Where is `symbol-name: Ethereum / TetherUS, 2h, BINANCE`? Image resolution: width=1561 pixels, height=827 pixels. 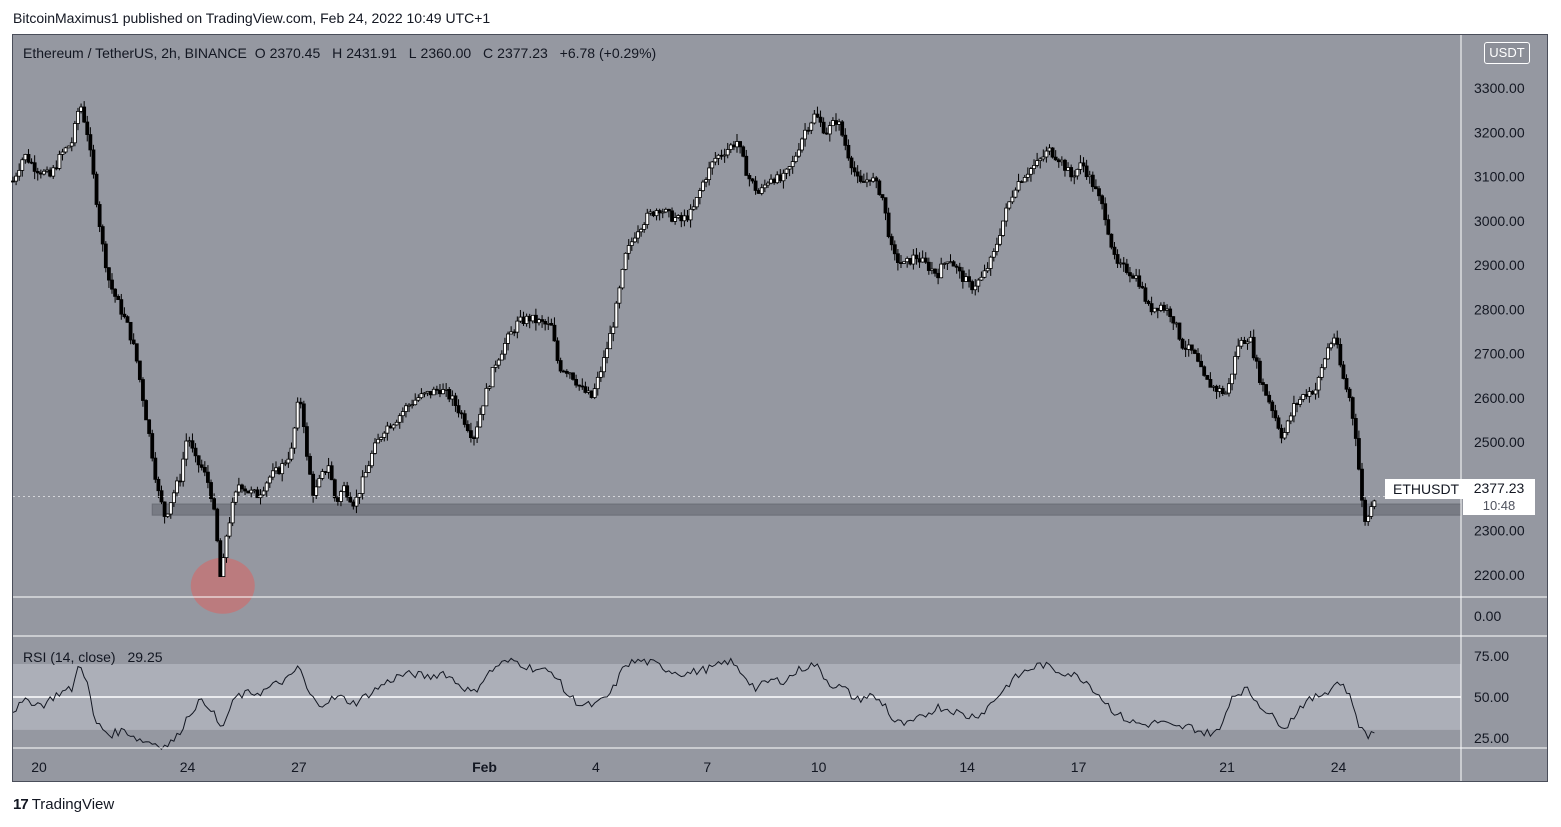
symbol-name: Ethereum / TetherUS, 2h, BINANCE is located at coordinates (135, 53).